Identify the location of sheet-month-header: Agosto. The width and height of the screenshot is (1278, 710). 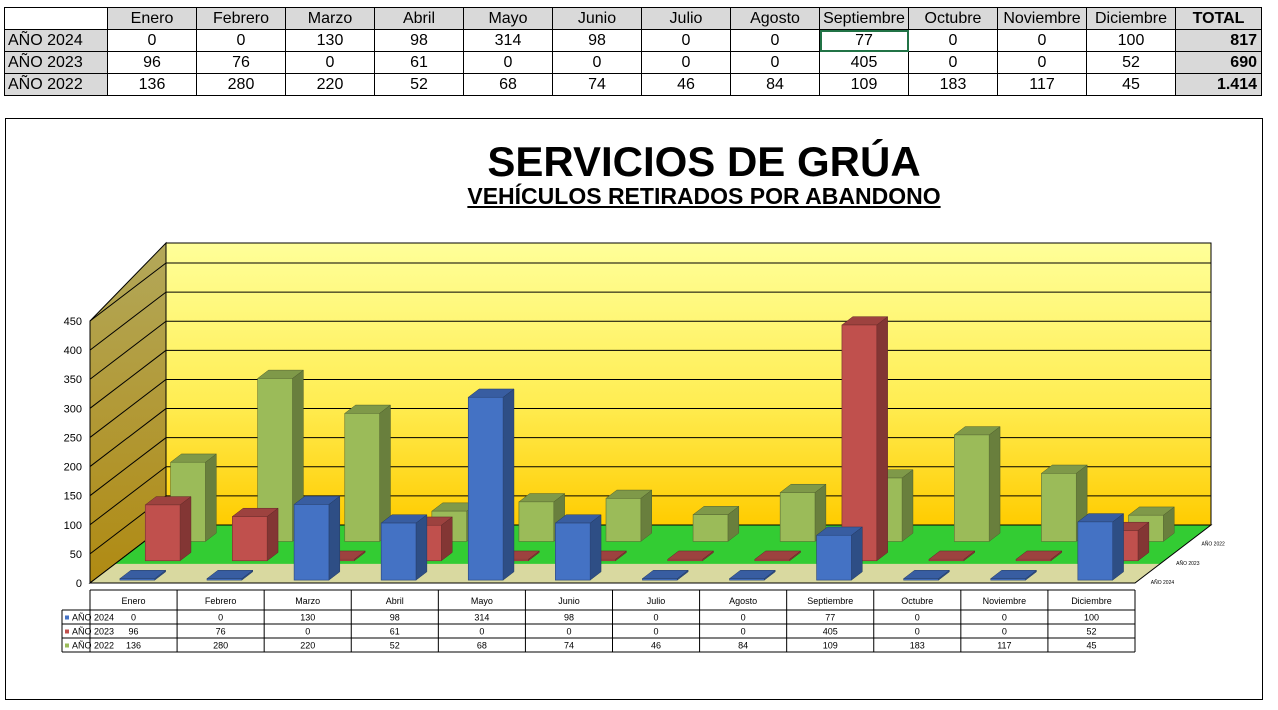
(775, 18).